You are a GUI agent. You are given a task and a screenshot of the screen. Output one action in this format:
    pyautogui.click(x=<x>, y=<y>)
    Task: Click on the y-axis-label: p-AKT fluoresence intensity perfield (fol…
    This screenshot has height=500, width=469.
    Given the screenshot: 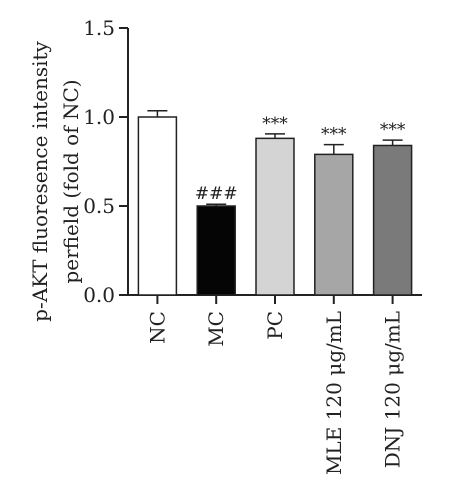 What is the action you would take?
    pyautogui.click(x=55, y=180)
    